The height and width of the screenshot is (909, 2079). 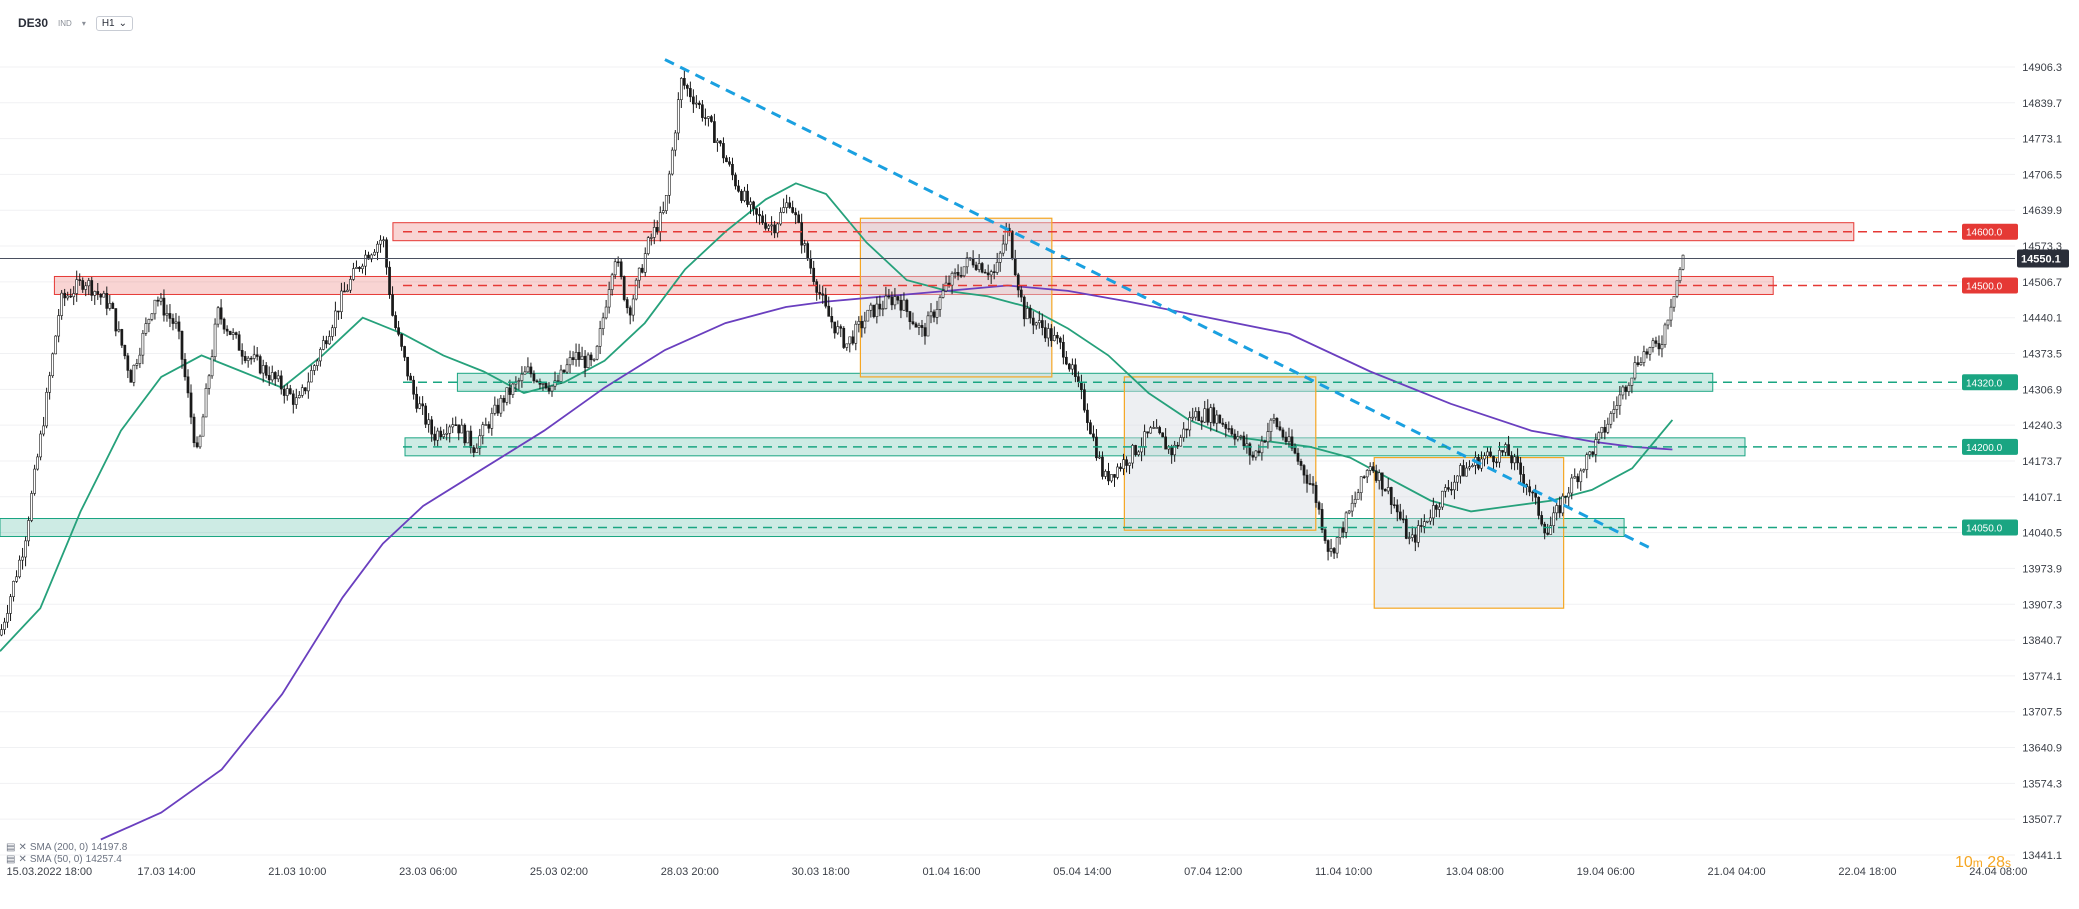 What do you see at coordinates (114, 23) in the screenshot?
I see `timeframe-select: H1 ⌄` at bounding box center [114, 23].